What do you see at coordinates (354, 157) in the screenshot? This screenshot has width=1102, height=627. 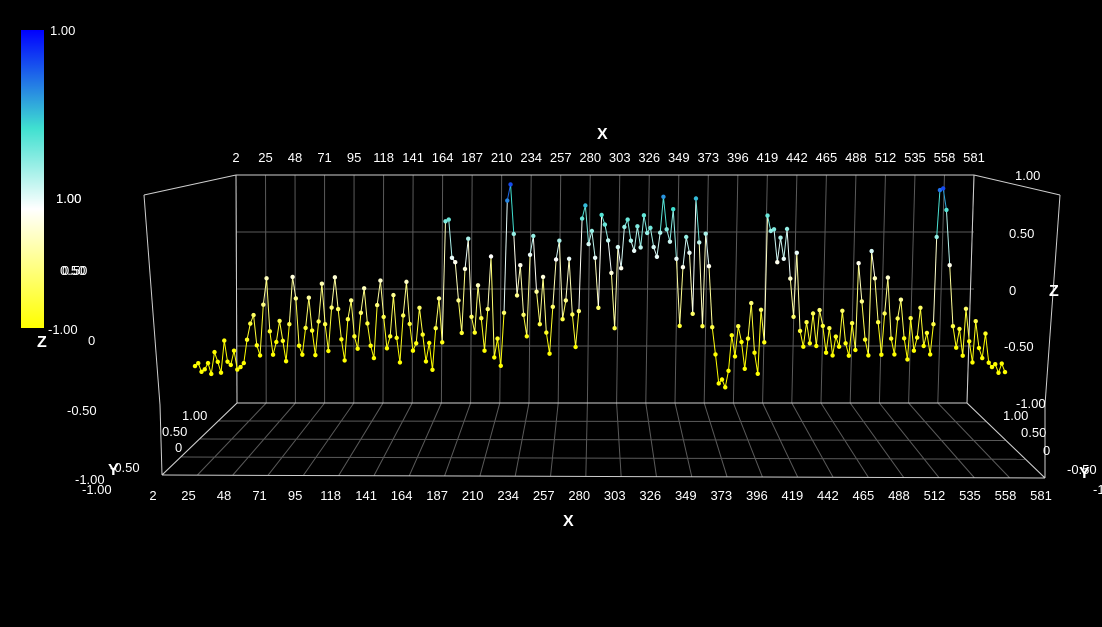 I see `x-tick-label-top: 95` at bounding box center [354, 157].